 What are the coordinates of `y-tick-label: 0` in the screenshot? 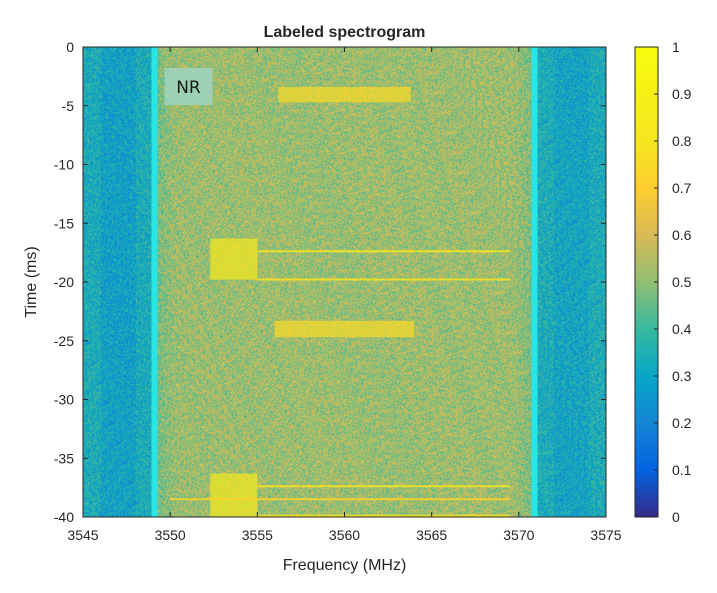 It's located at (70, 47).